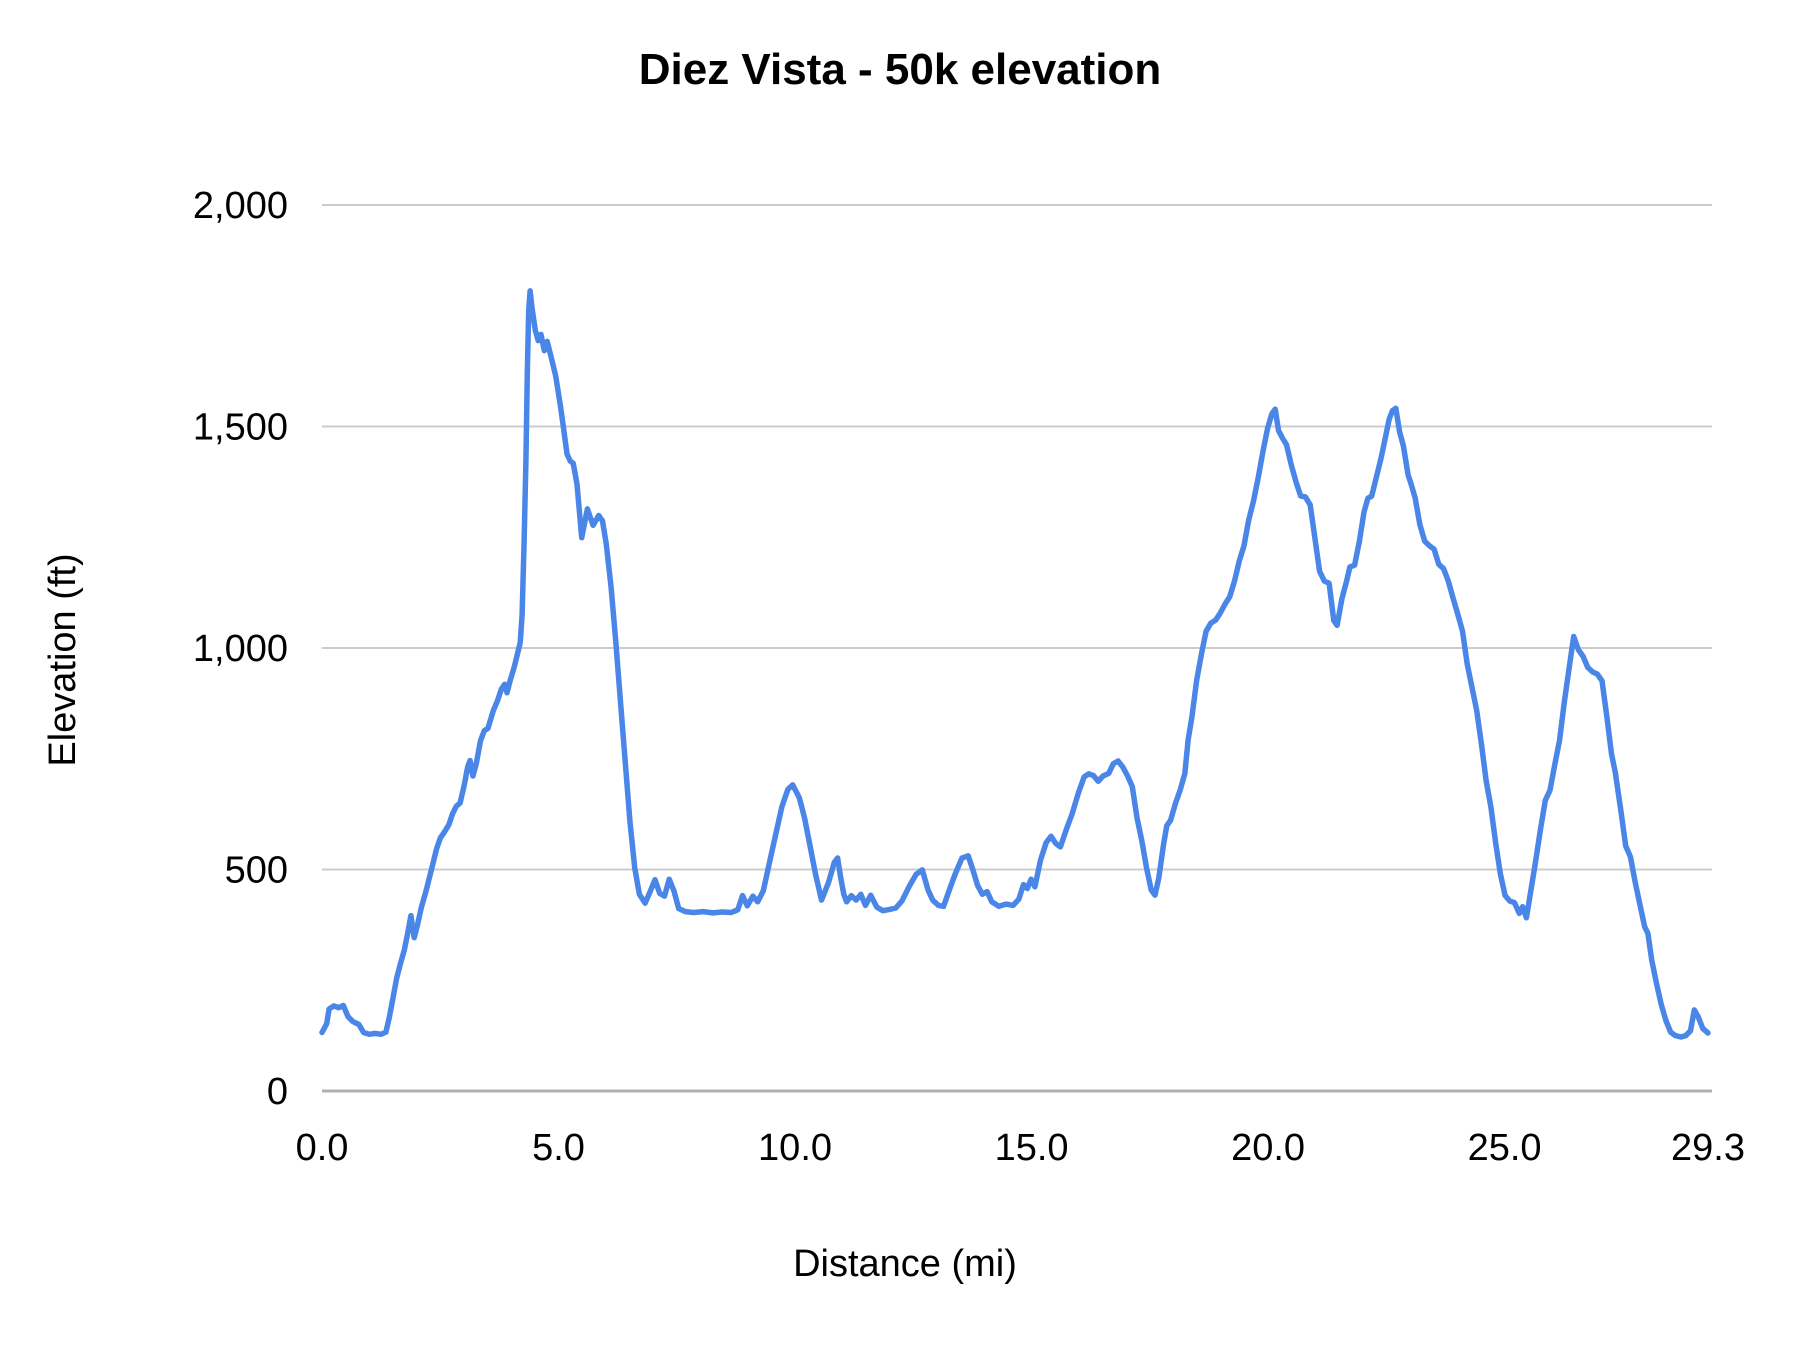 Image resolution: width=1800 pixels, height=1355 pixels. What do you see at coordinates (795, 1148) in the screenshot?
I see `x-tick-label: 10.0` at bounding box center [795, 1148].